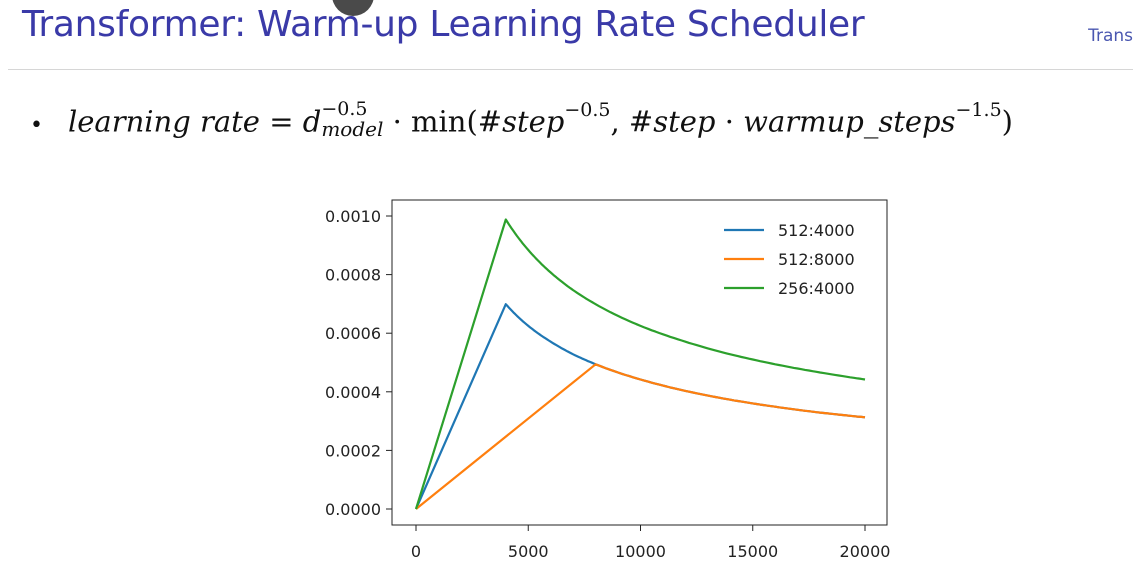 The width and height of the screenshot is (1133, 586). What do you see at coordinates (672, 121) in the screenshot?
I see `formula-step-2: #step` at bounding box center [672, 121].